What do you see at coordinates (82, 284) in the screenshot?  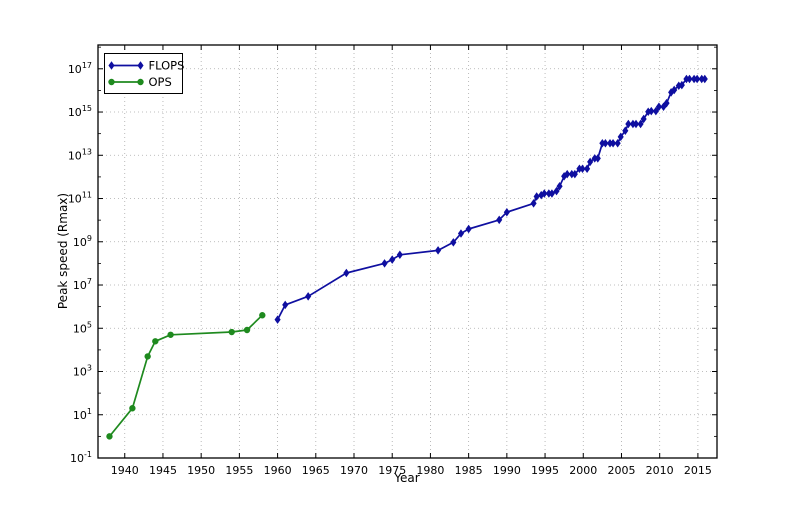 I see `y-tick-label: 10⁷` at bounding box center [82, 284].